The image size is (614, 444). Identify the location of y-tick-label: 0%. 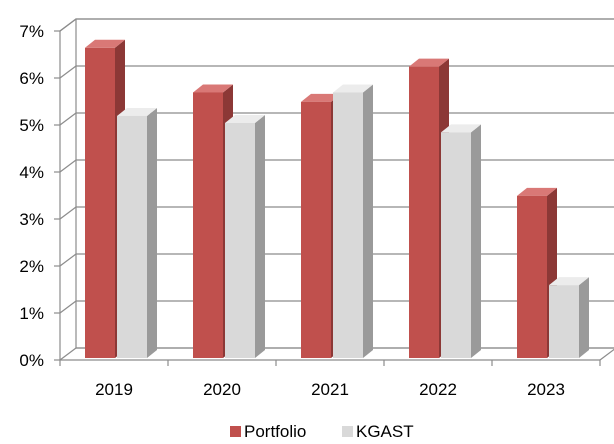
(31, 360).